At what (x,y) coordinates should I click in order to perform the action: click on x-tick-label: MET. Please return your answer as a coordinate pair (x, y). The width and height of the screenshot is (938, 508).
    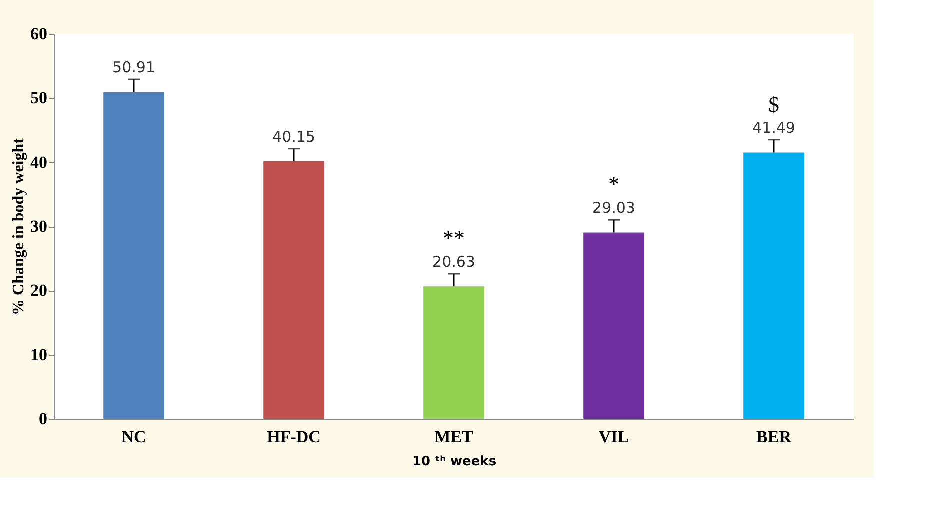
    Looking at the image, I should click on (454, 437).